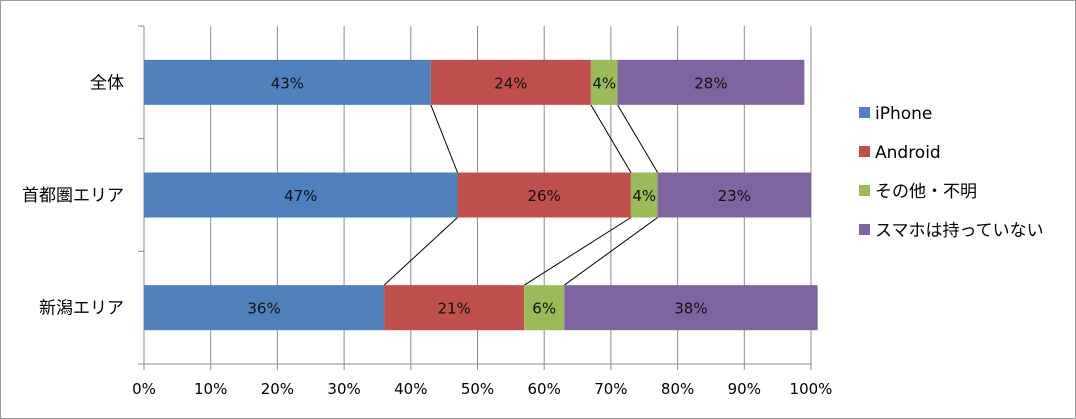 The width and height of the screenshot is (1076, 419). I want to click on data-label: 43%, so click(287, 83).